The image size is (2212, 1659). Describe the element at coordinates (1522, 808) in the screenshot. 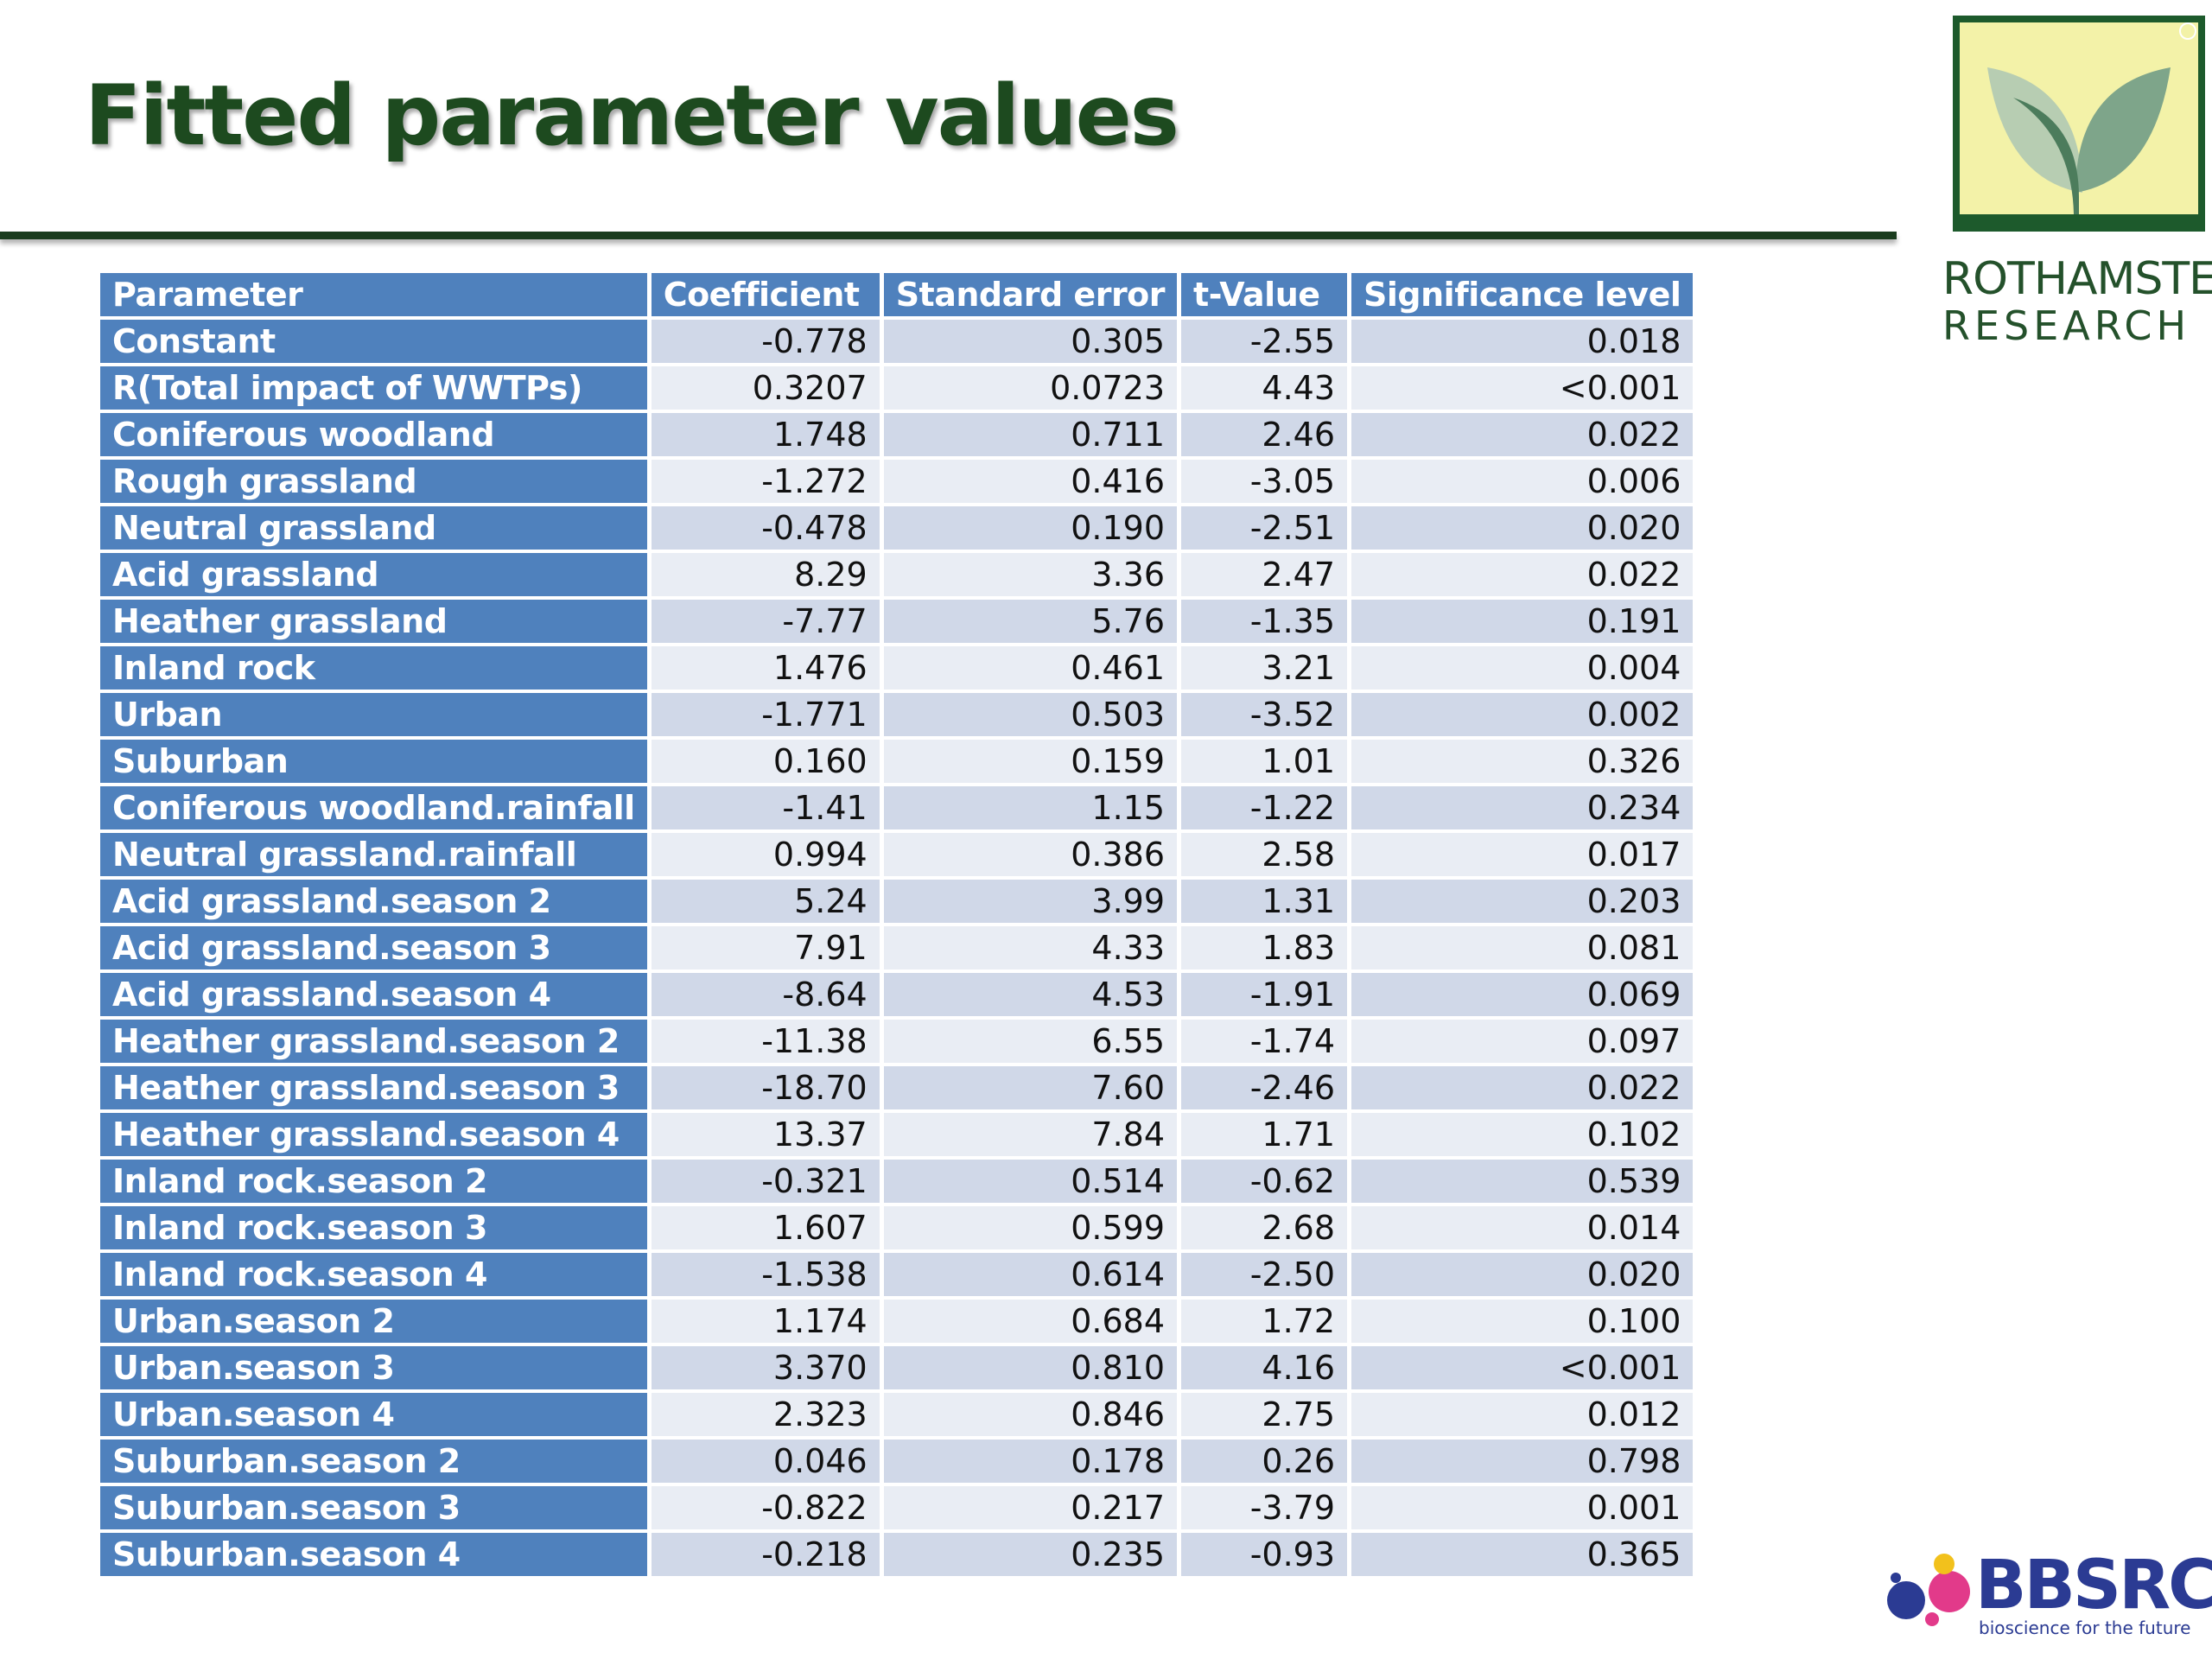

I see `cell-significance-level: 0.234` at that location.